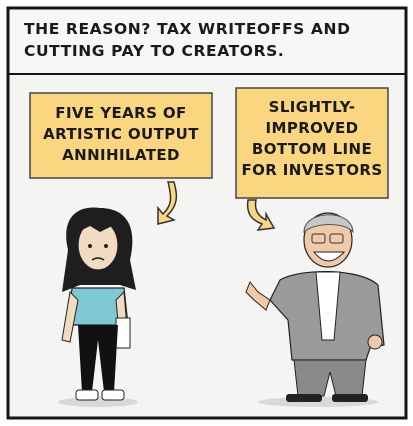 The image size is (413, 426). Describe the element at coordinates (98, 304) in the screenshot. I see `girl-figure` at that location.